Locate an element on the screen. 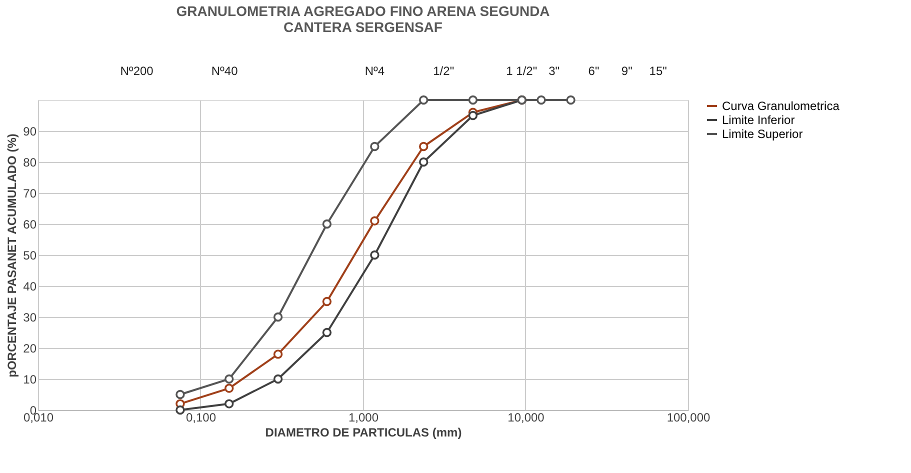  y-tick-label: 50 is located at coordinates (30, 255).